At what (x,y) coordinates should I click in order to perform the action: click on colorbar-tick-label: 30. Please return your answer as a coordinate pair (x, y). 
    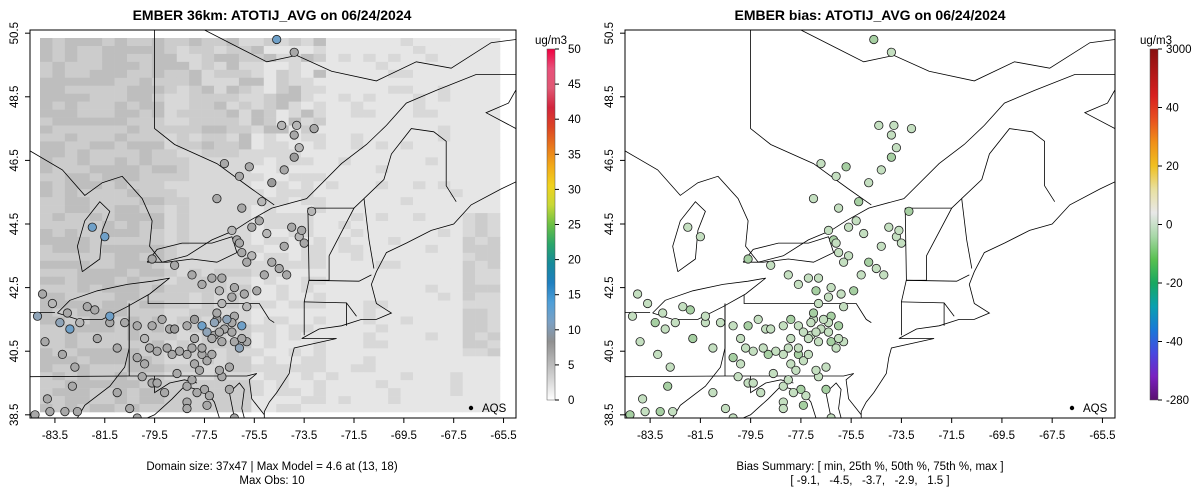
    Looking at the image, I should click on (574, 190).